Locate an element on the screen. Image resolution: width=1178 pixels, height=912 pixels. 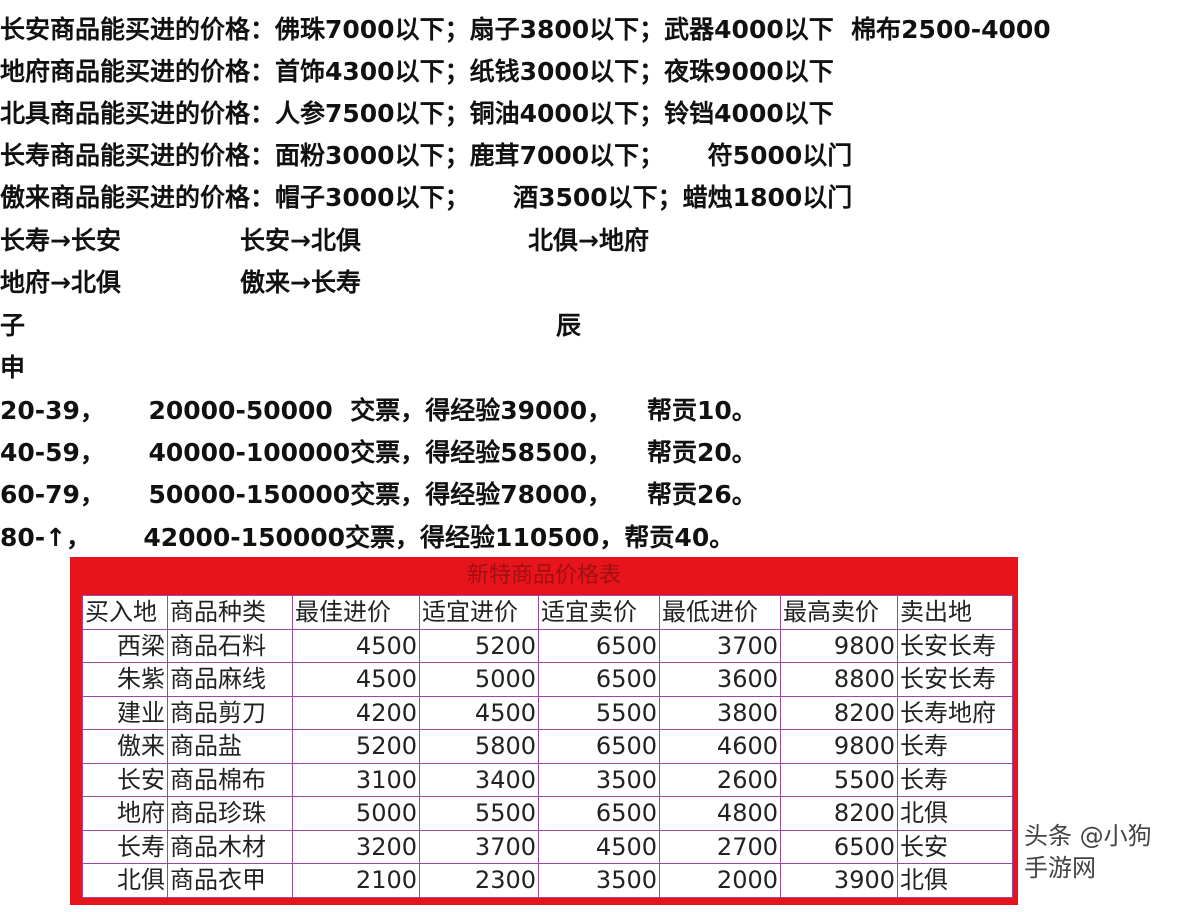
price-line-changshou: 长寿商品能买进的价格：面粉3000以下；鹿茸7000以下； 符5000以门 is located at coordinates (426, 155).